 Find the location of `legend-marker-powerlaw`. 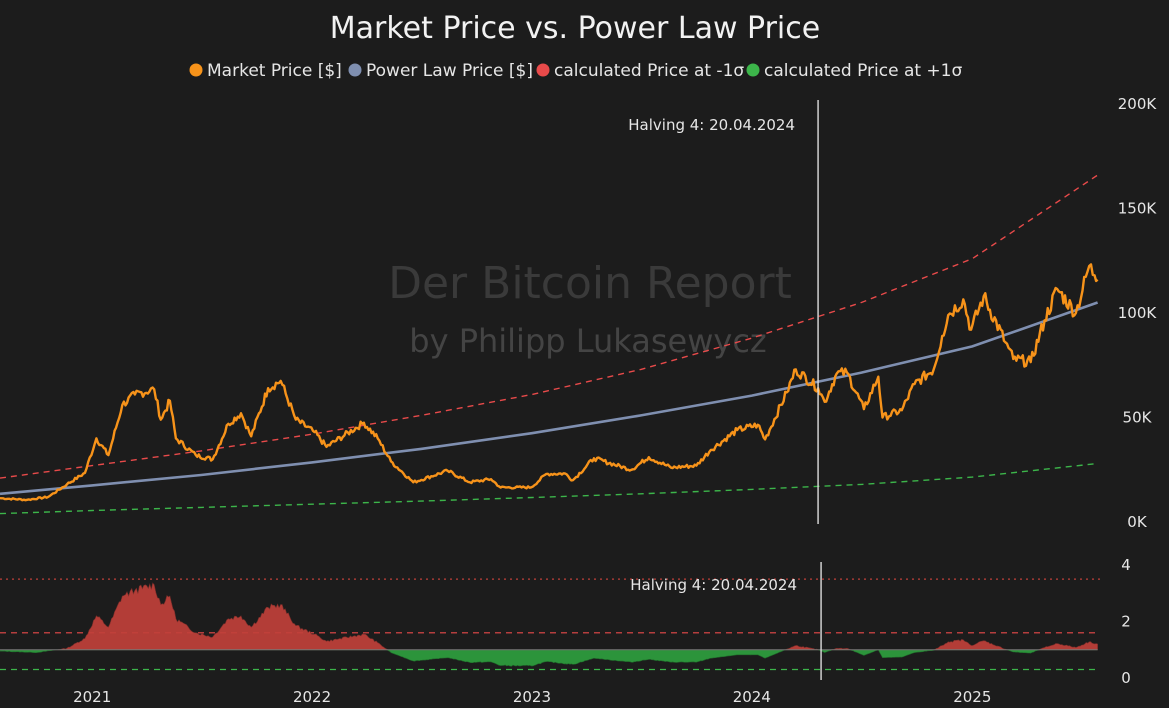

legend-marker-powerlaw is located at coordinates (355, 70).